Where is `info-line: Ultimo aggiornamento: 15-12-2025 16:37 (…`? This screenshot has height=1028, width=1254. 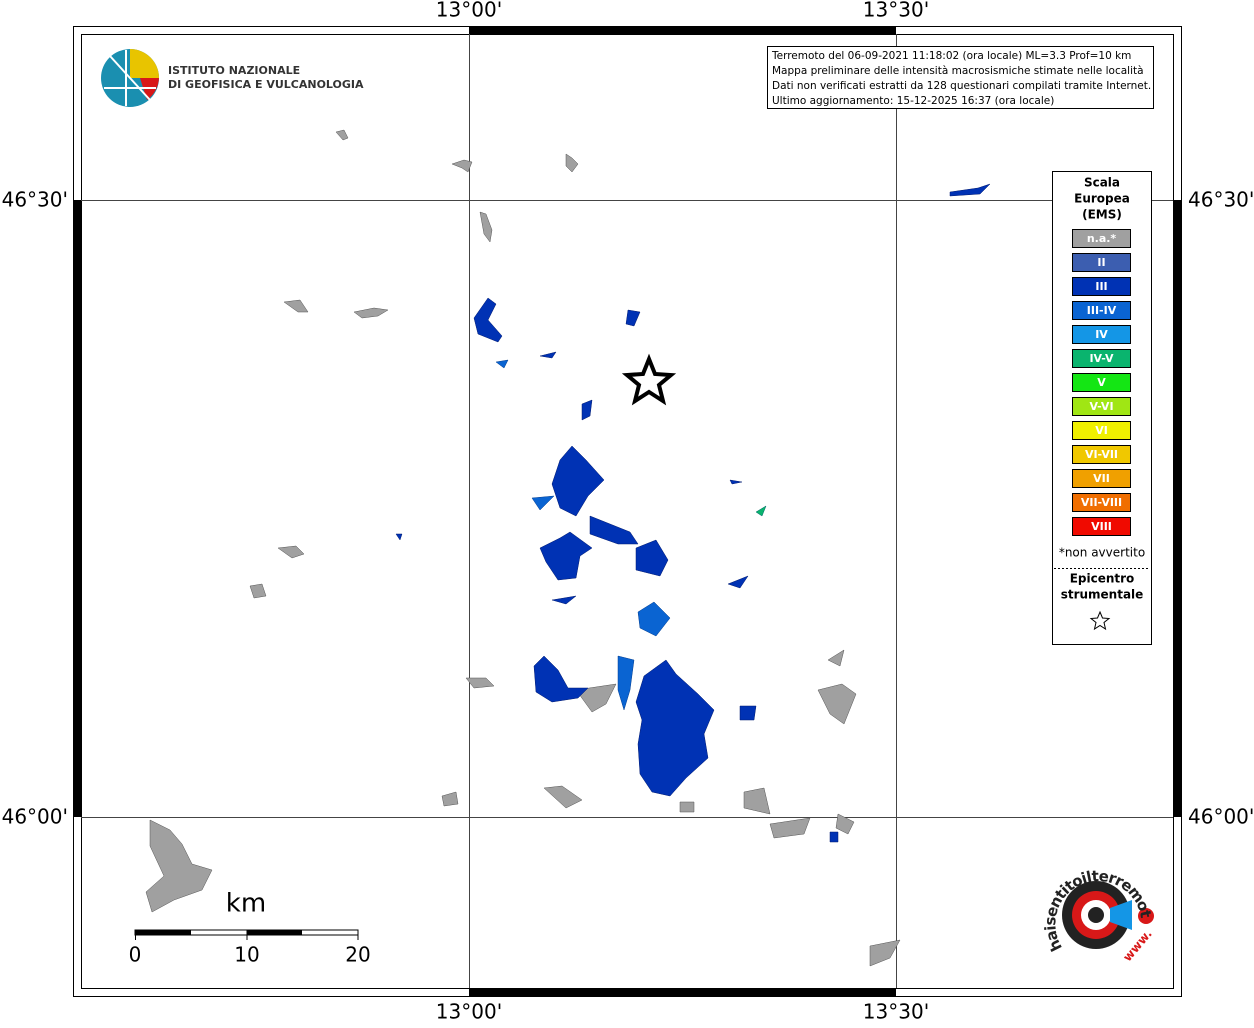
info-line: Ultimo aggiornamento: 15-12-2025 16:37 (… is located at coordinates (913, 101).